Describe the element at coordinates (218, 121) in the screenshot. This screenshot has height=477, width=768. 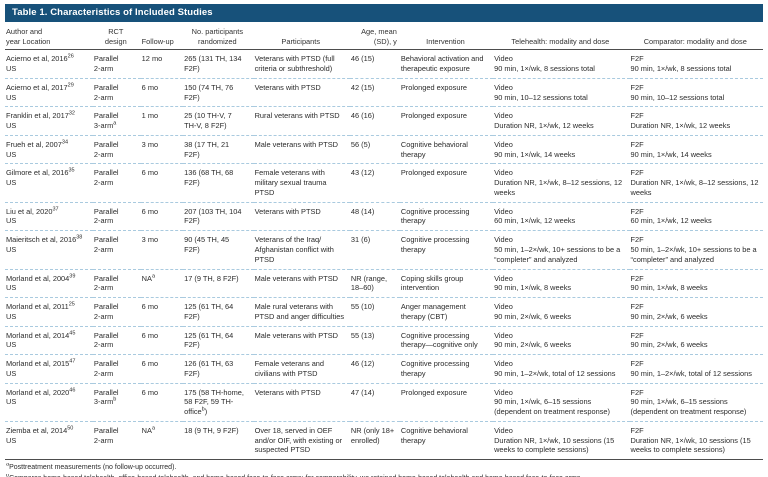
I see `cell-randomized: 25 (10 TH-V, 7 TH-V, 8 F2F)` at that location.